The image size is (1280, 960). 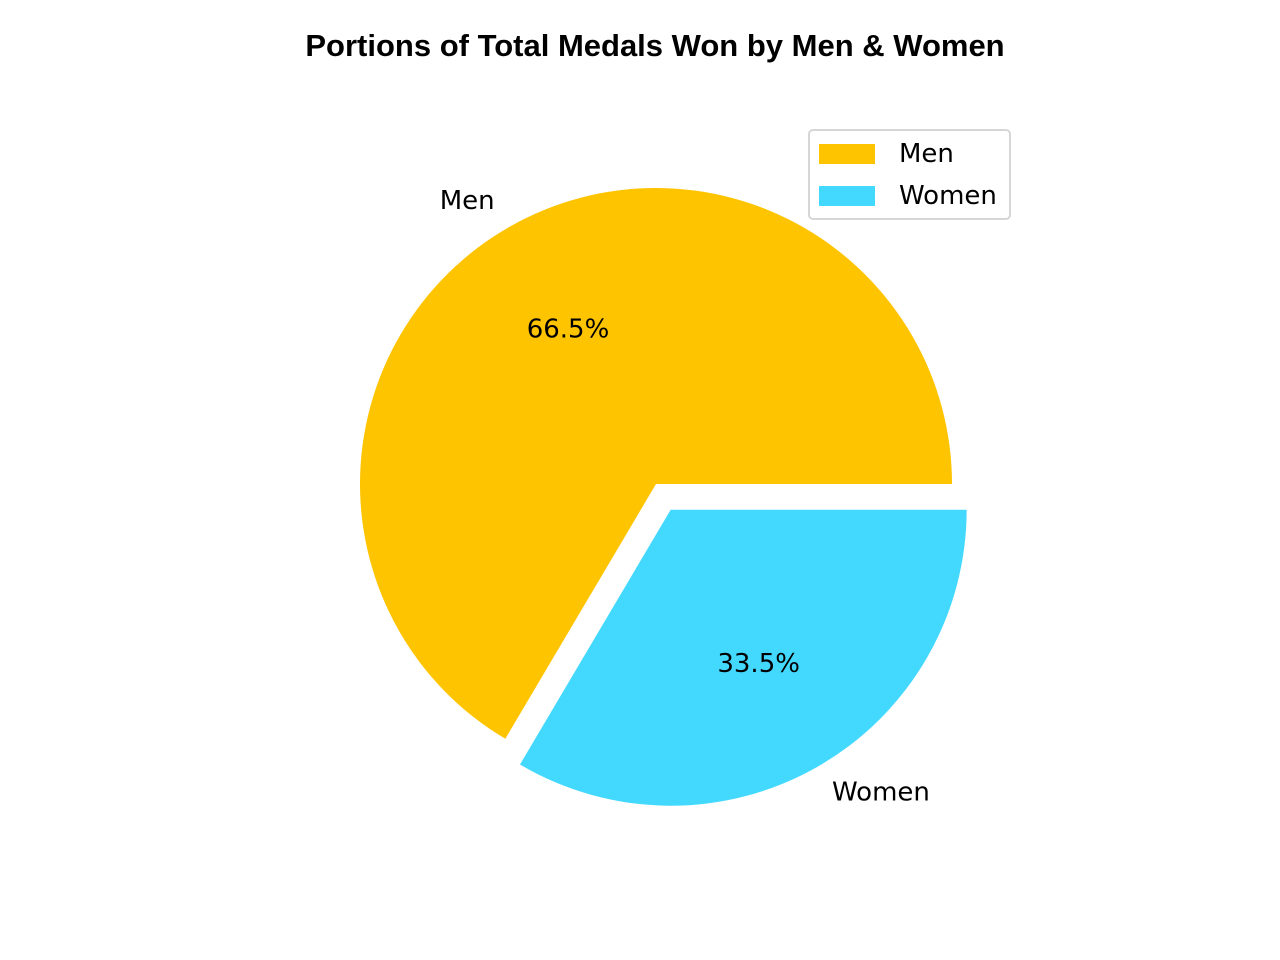 I want to click on pie-slice-women, so click(x=743, y=657).